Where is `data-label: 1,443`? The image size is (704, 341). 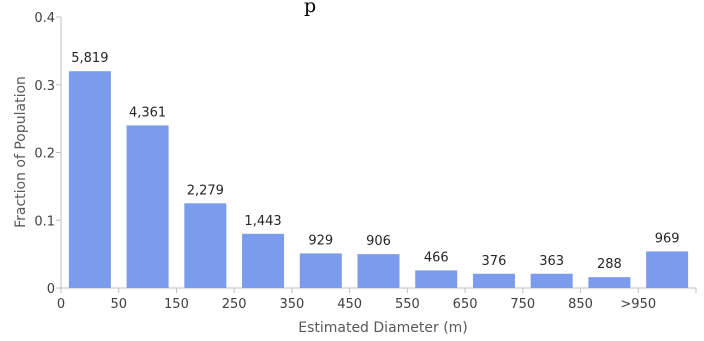
data-label: 1,443 is located at coordinates (262, 221).